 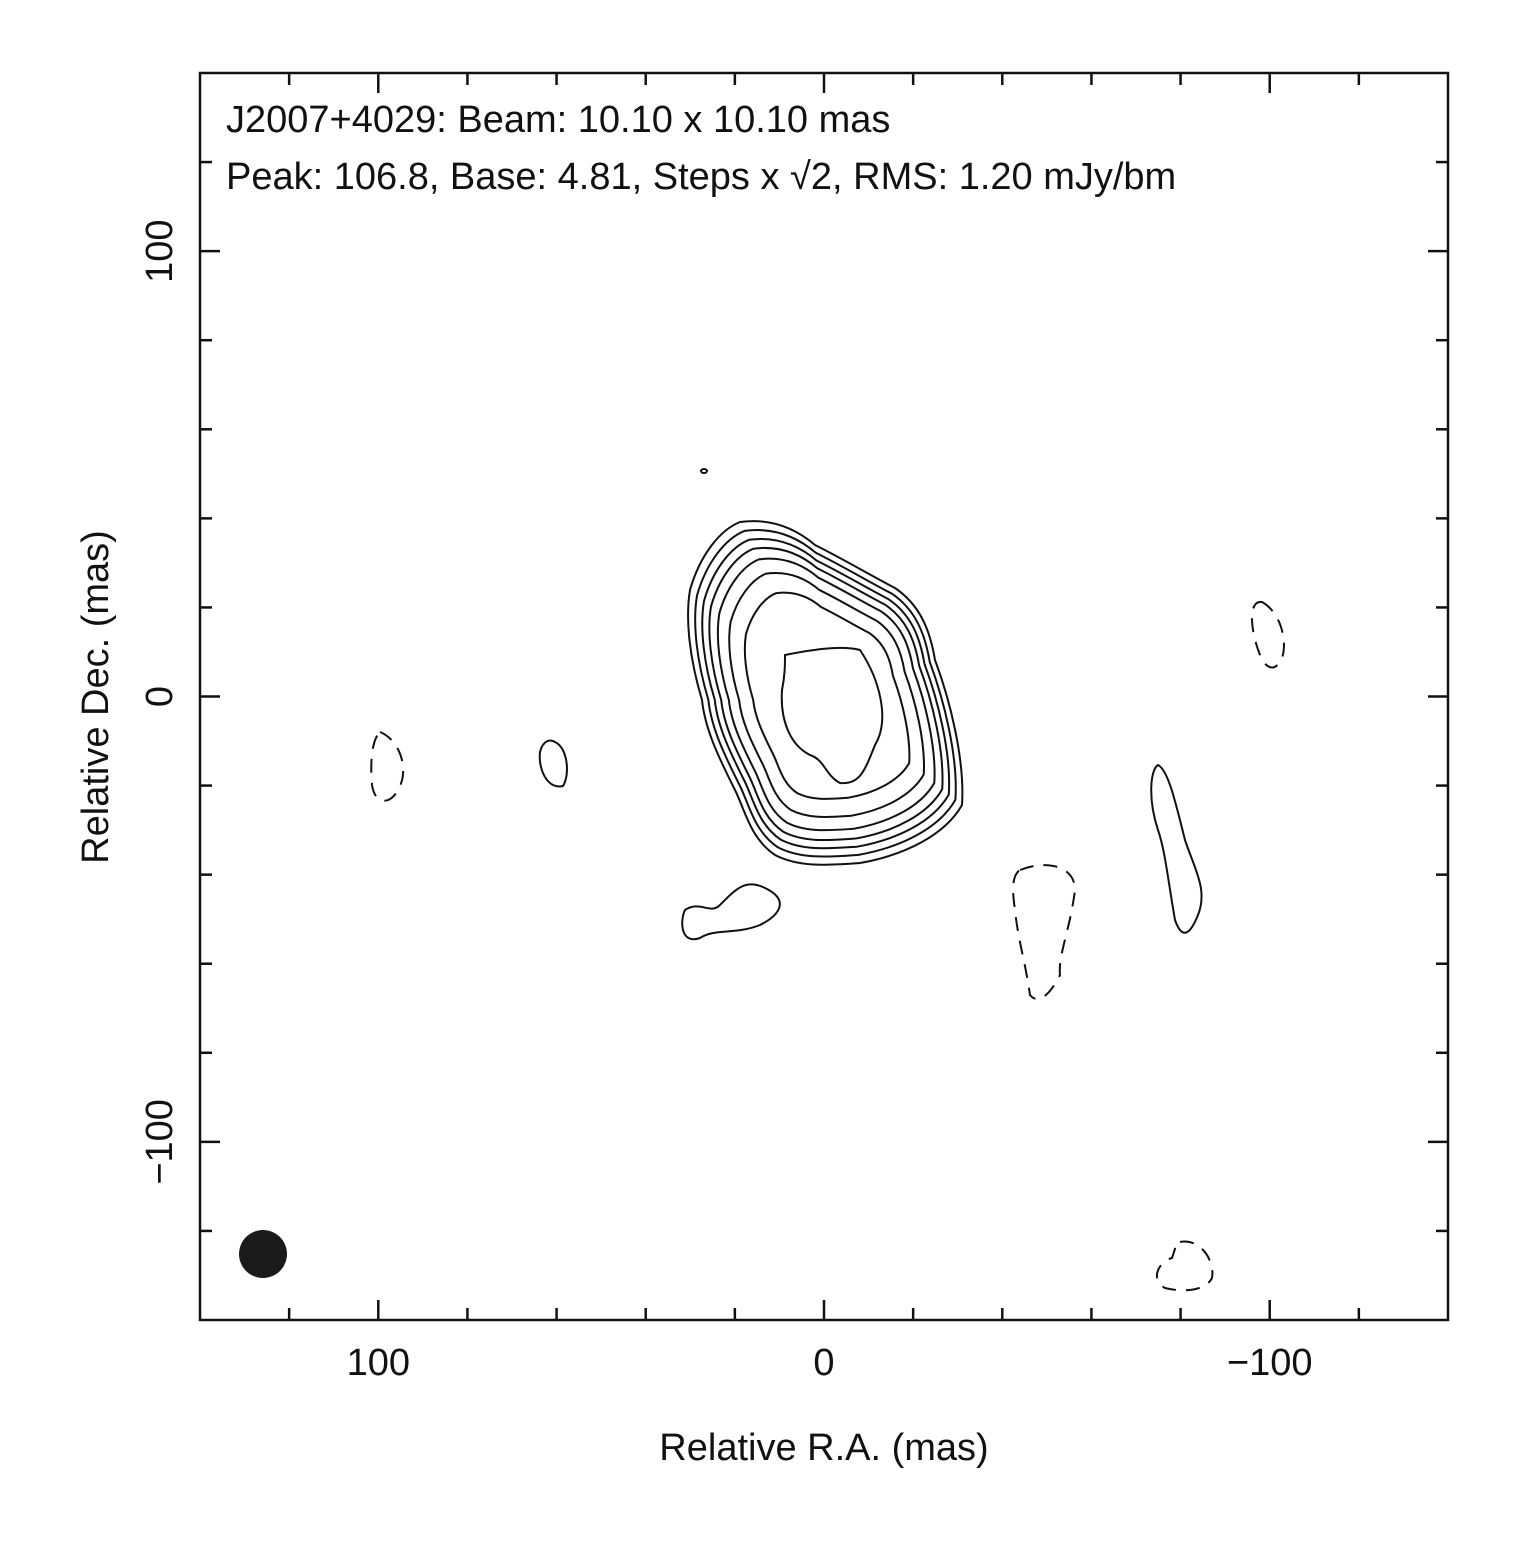 I want to click on y-tick-label: 100, so click(x=160, y=250).